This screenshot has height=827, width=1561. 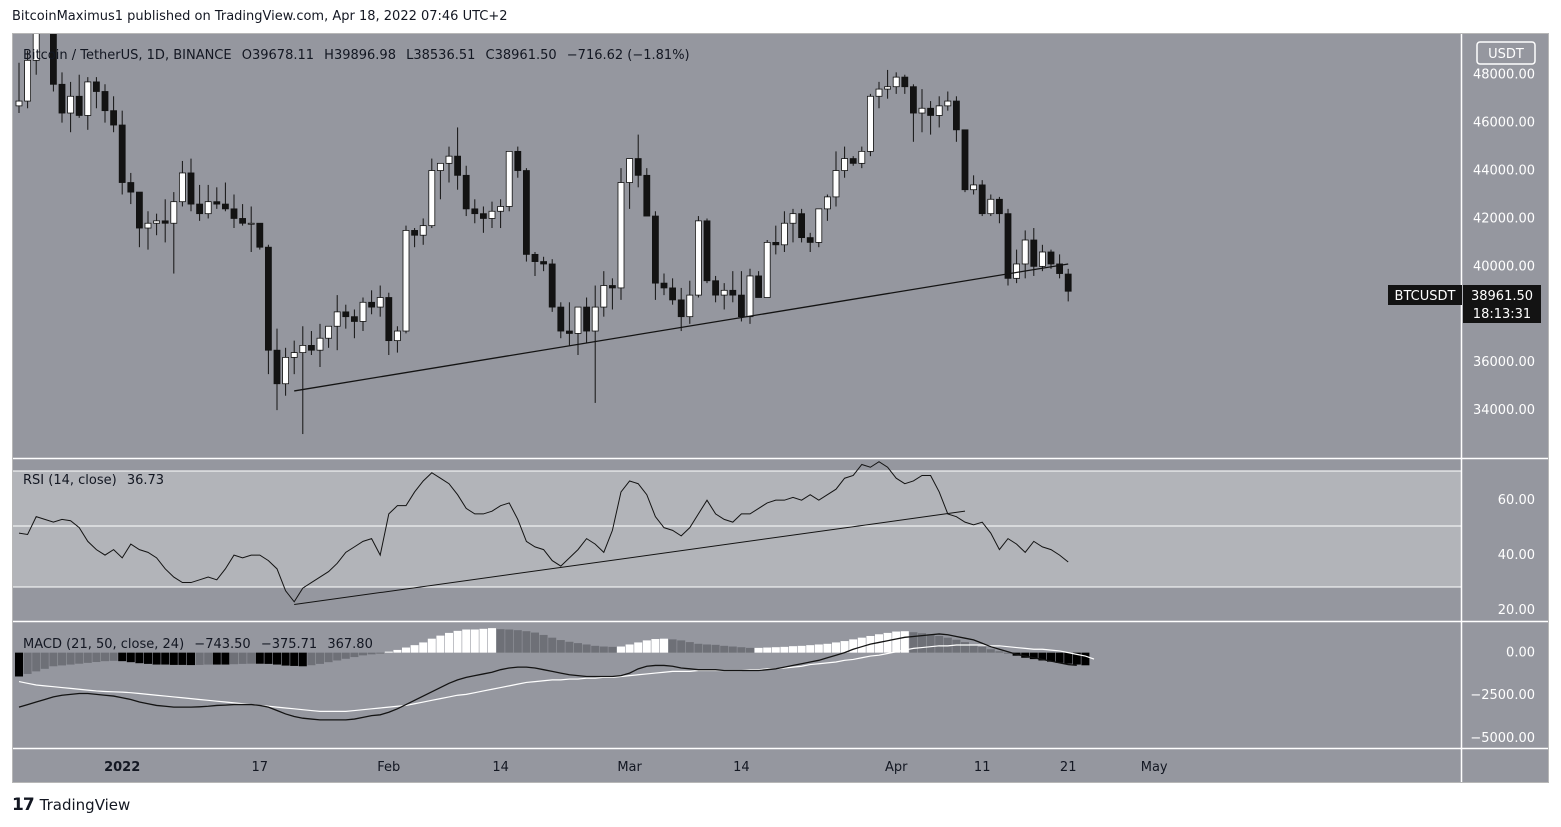 I want to click on y-tick-label: 60.00, so click(x=1516, y=500).